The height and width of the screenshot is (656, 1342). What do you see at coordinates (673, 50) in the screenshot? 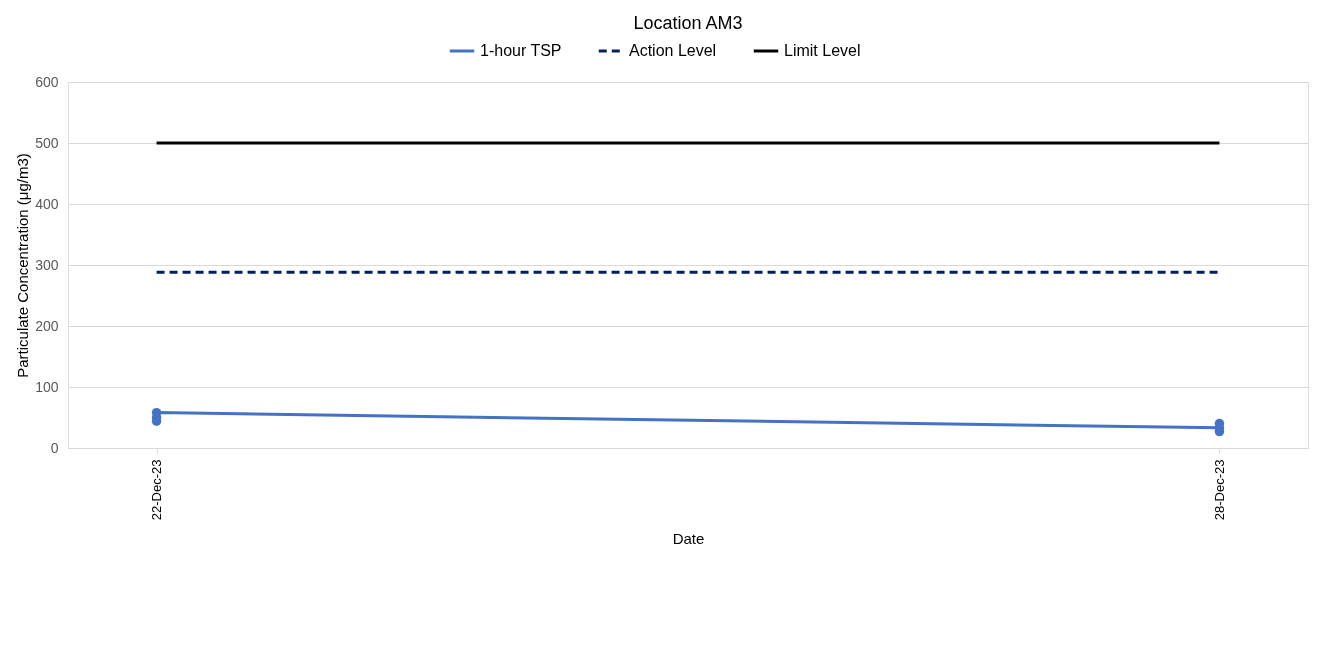
I see `legend-label: Action Level` at bounding box center [673, 50].